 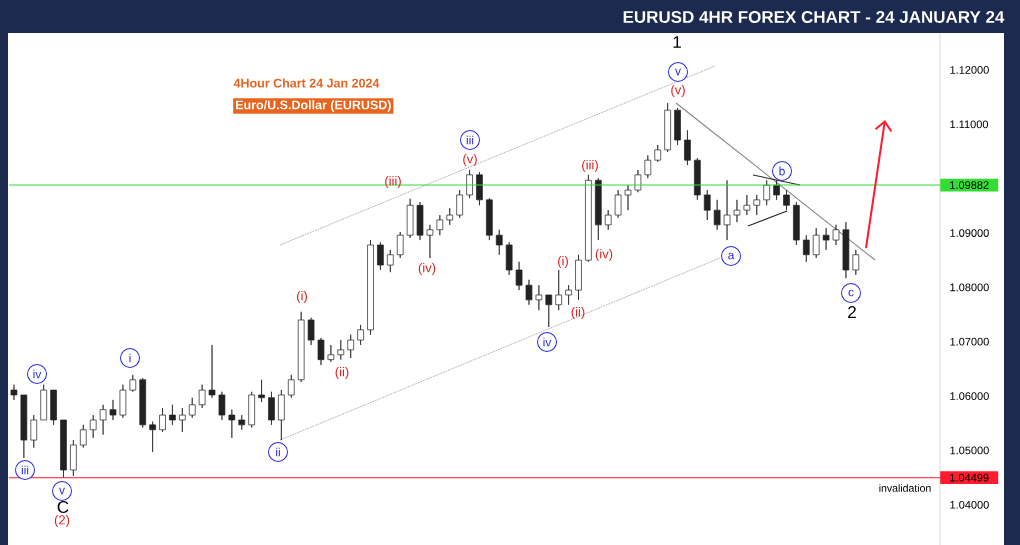 What do you see at coordinates (851, 293) in the screenshot?
I see `annotation: c` at bounding box center [851, 293].